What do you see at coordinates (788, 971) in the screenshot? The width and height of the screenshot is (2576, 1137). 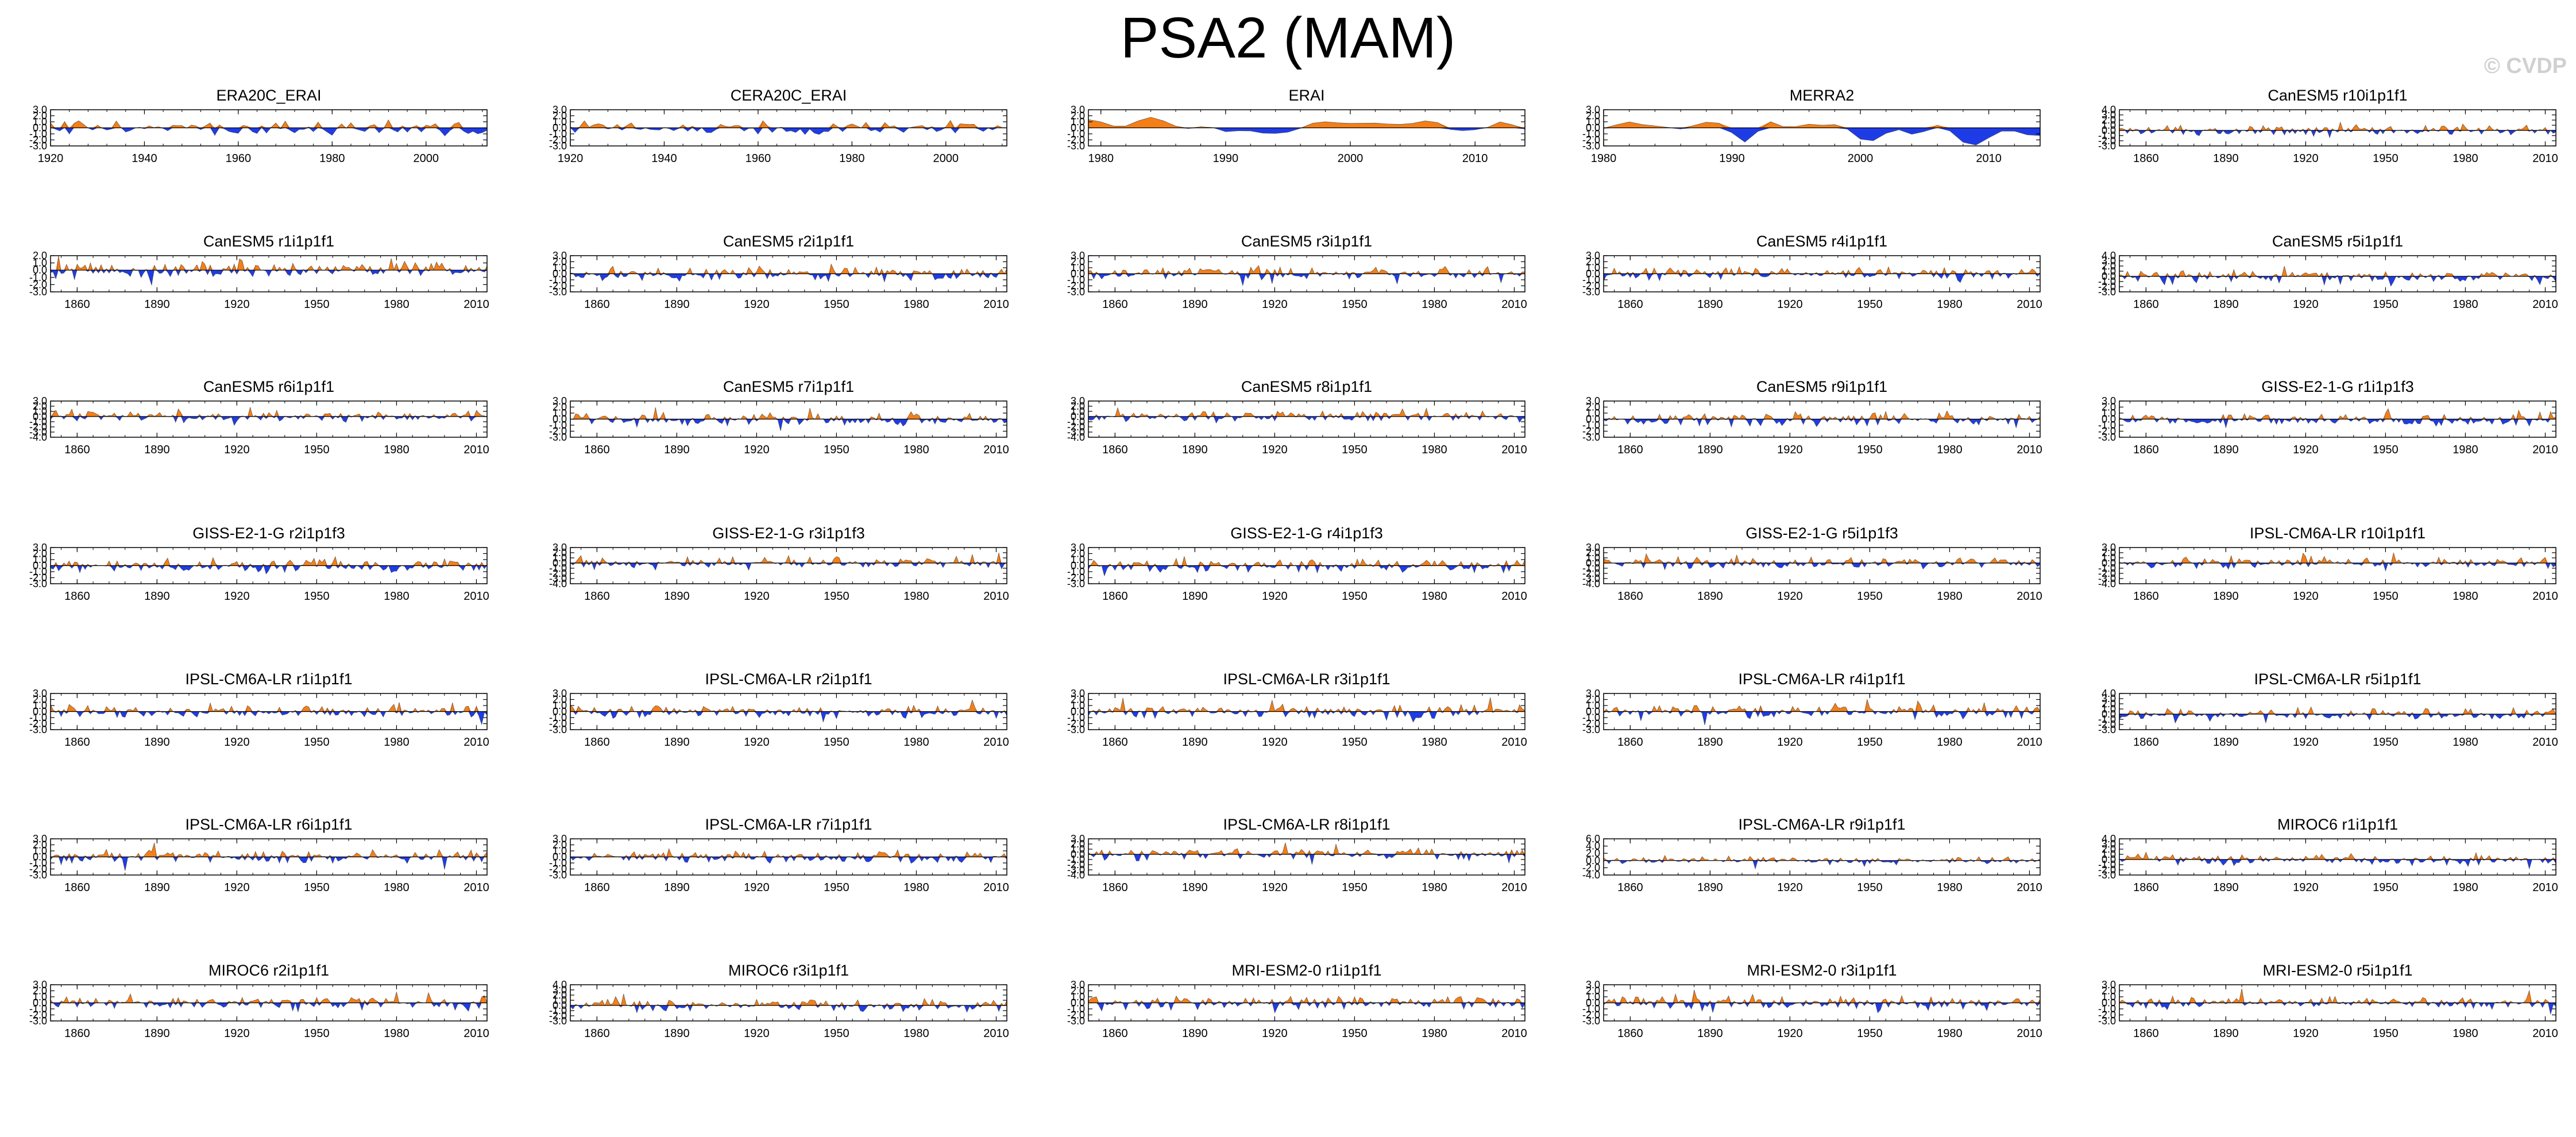 I see `panel-title: MIROC6 r3i1p1f1` at bounding box center [788, 971].